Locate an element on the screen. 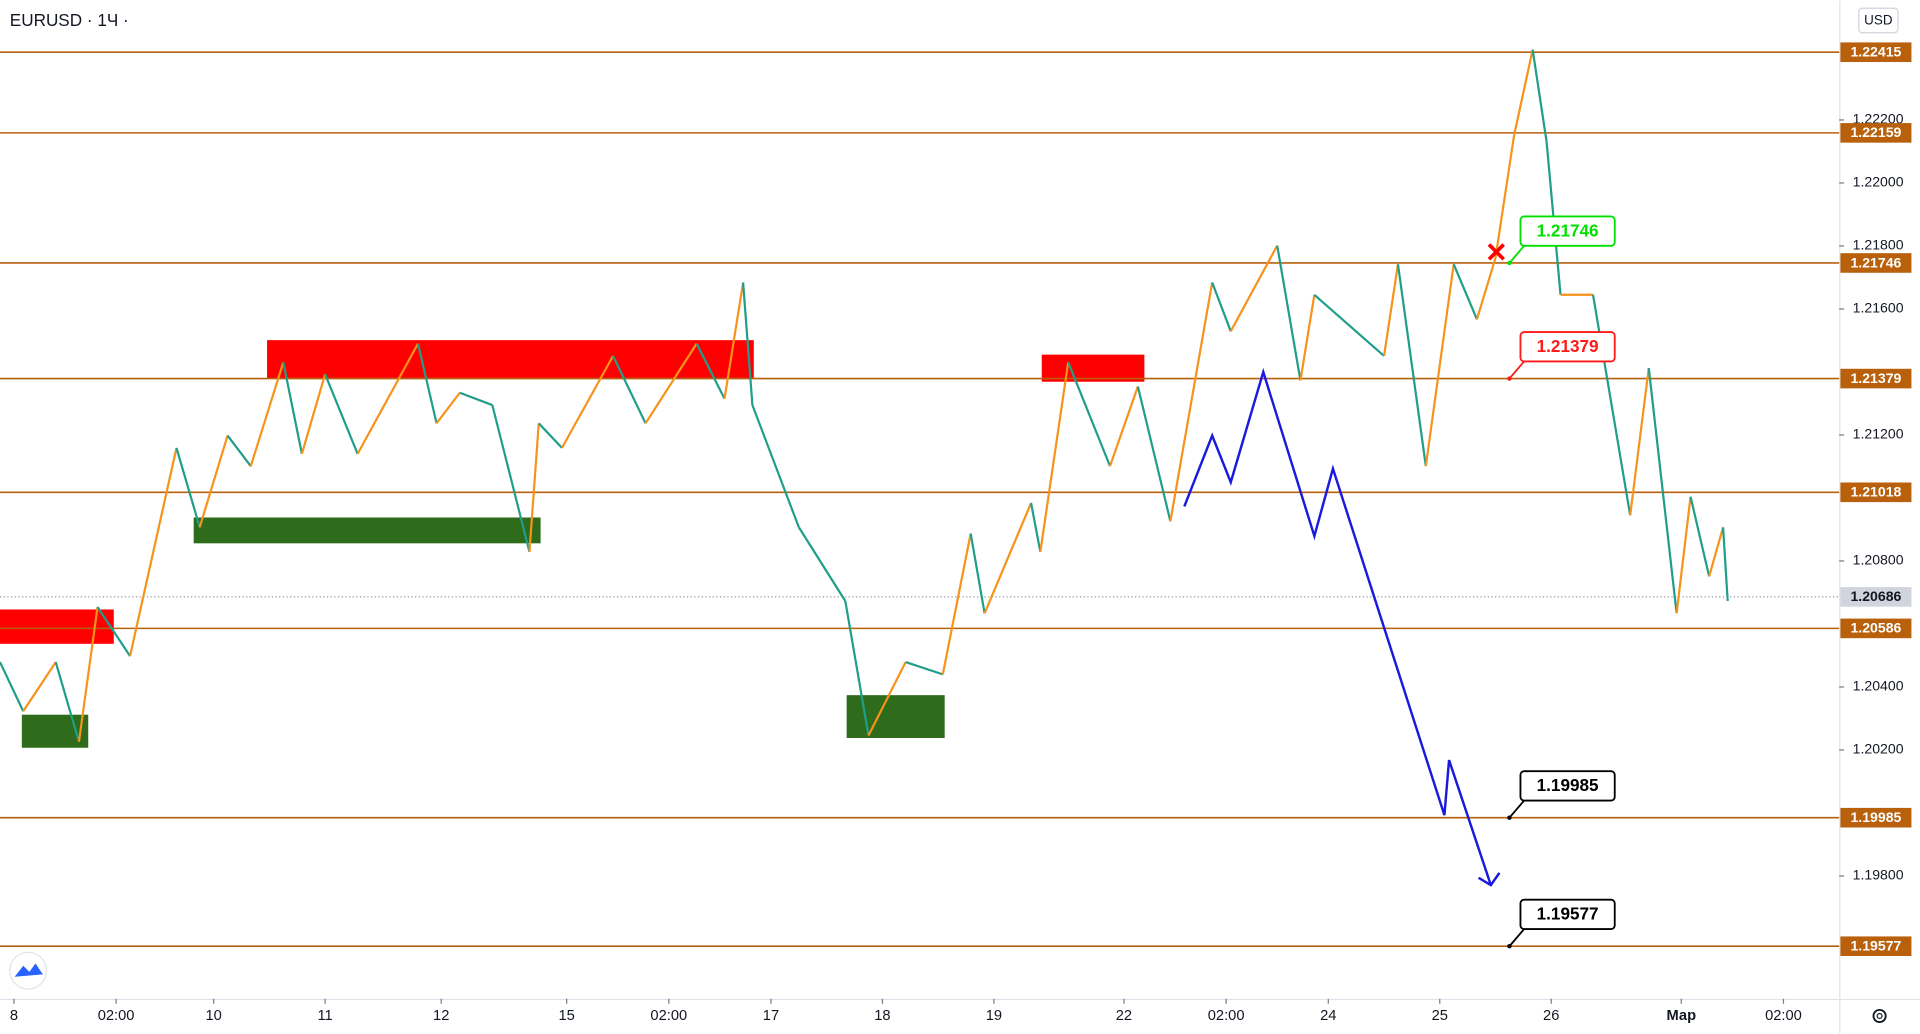 The height and width of the screenshot is (1034, 1920). last-price-label-bg is located at coordinates (1876, 597).